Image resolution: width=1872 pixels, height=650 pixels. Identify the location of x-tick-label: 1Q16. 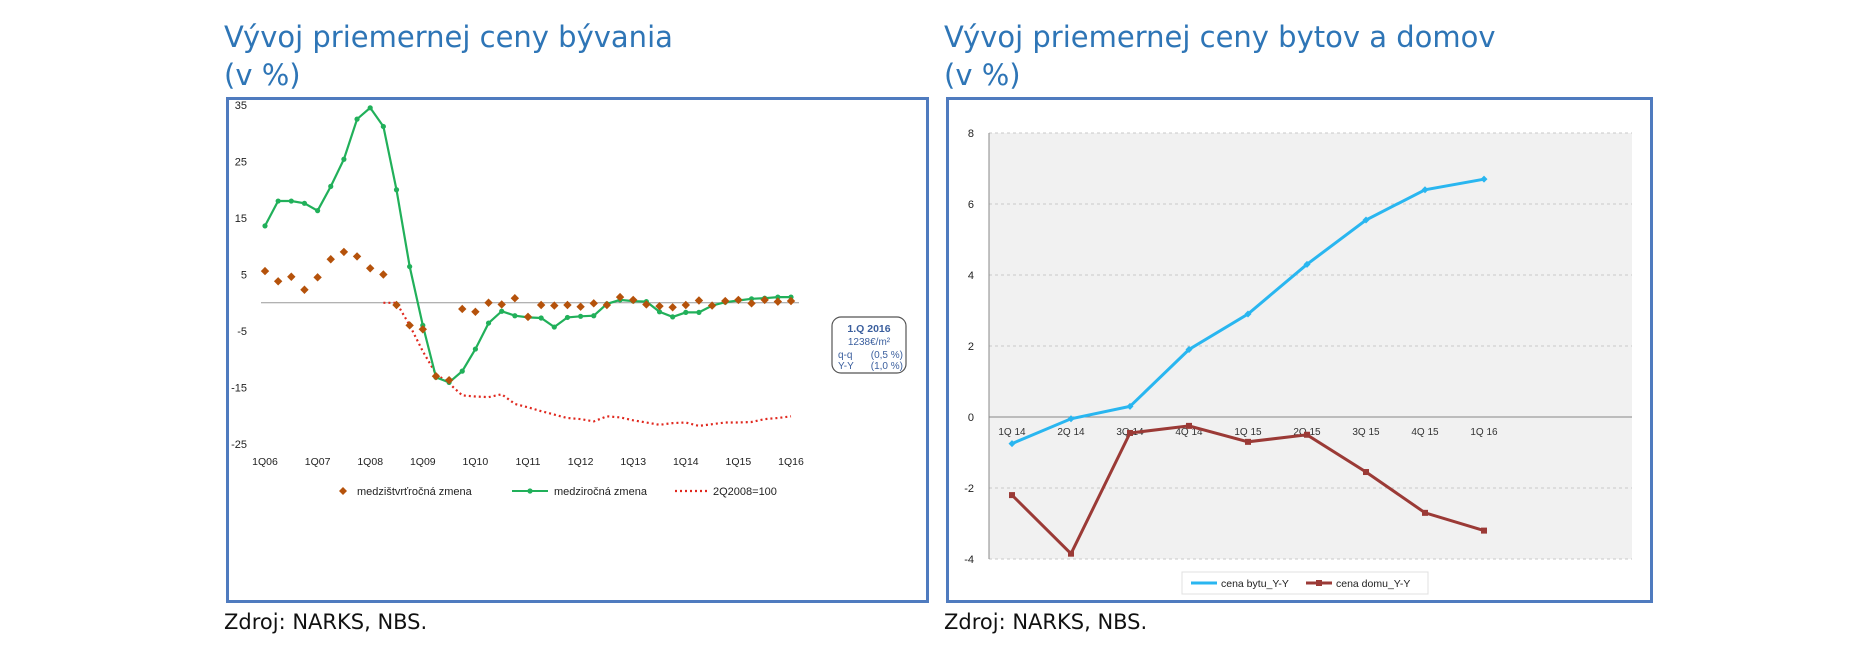
(791, 462).